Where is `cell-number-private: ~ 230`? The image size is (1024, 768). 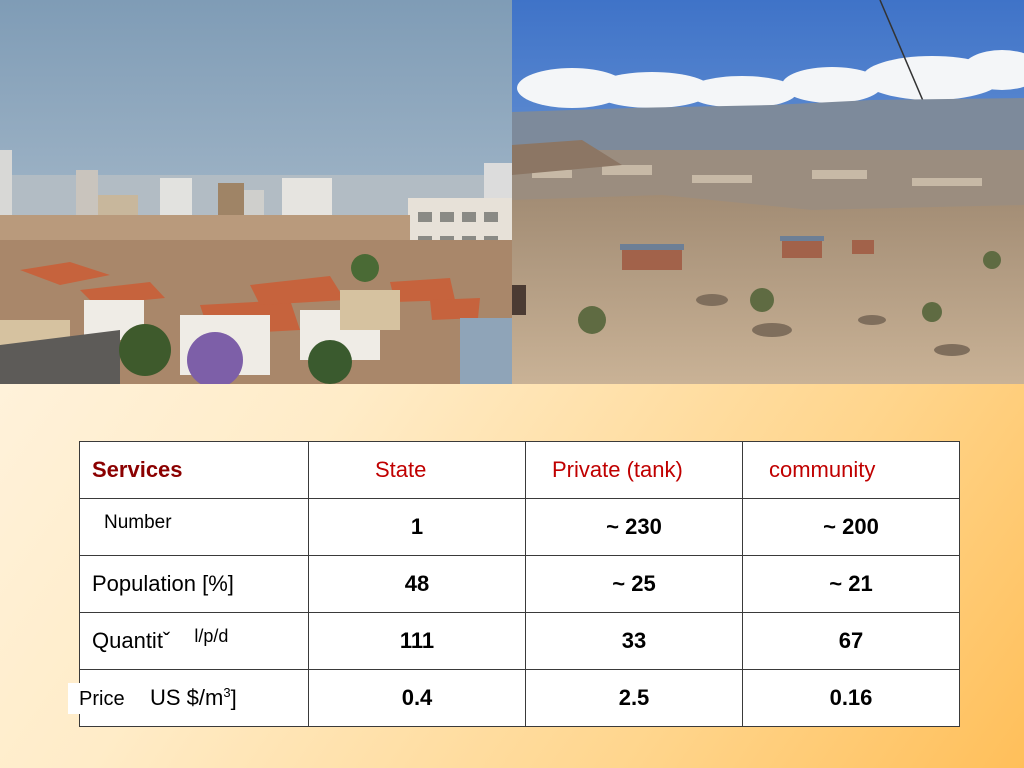
cell-number-private: ~ 230 is located at coordinates (634, 527).